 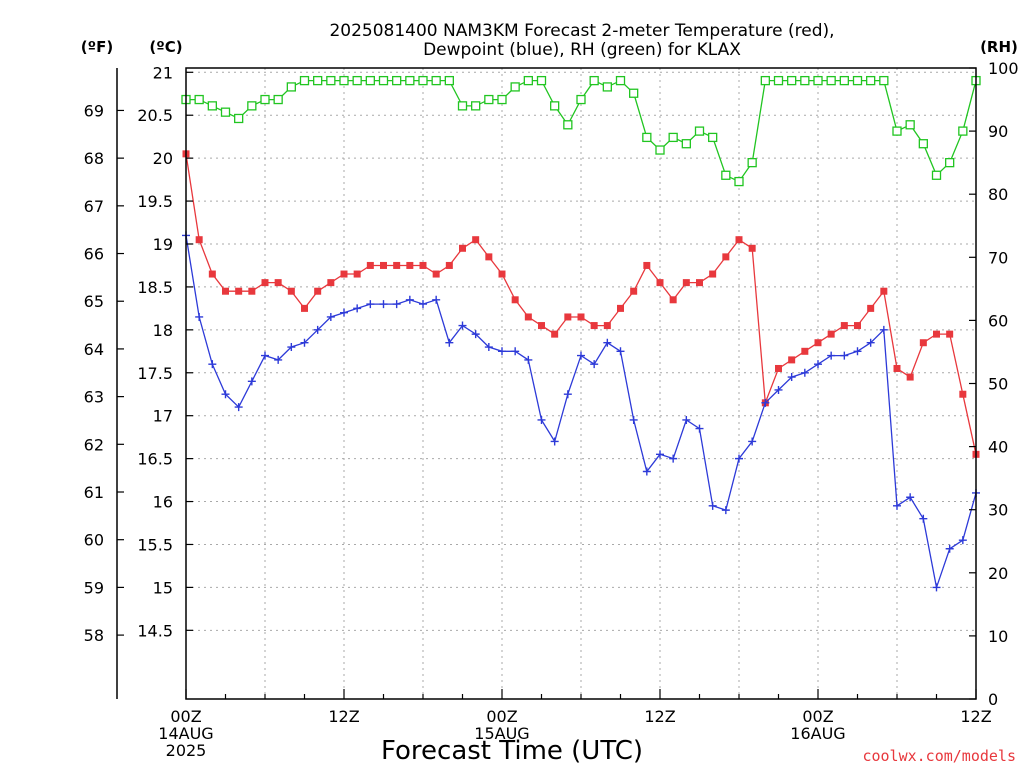 I want to click on celsius-tick-label: 18, so click(x=163, y=330).